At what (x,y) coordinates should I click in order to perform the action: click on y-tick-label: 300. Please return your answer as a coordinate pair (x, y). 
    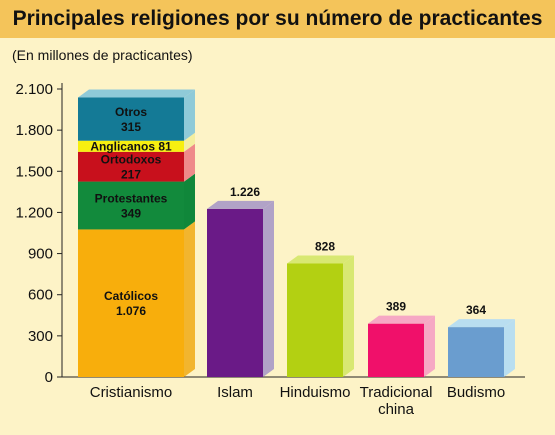
    Looking at the image, I should click on (40, 336).